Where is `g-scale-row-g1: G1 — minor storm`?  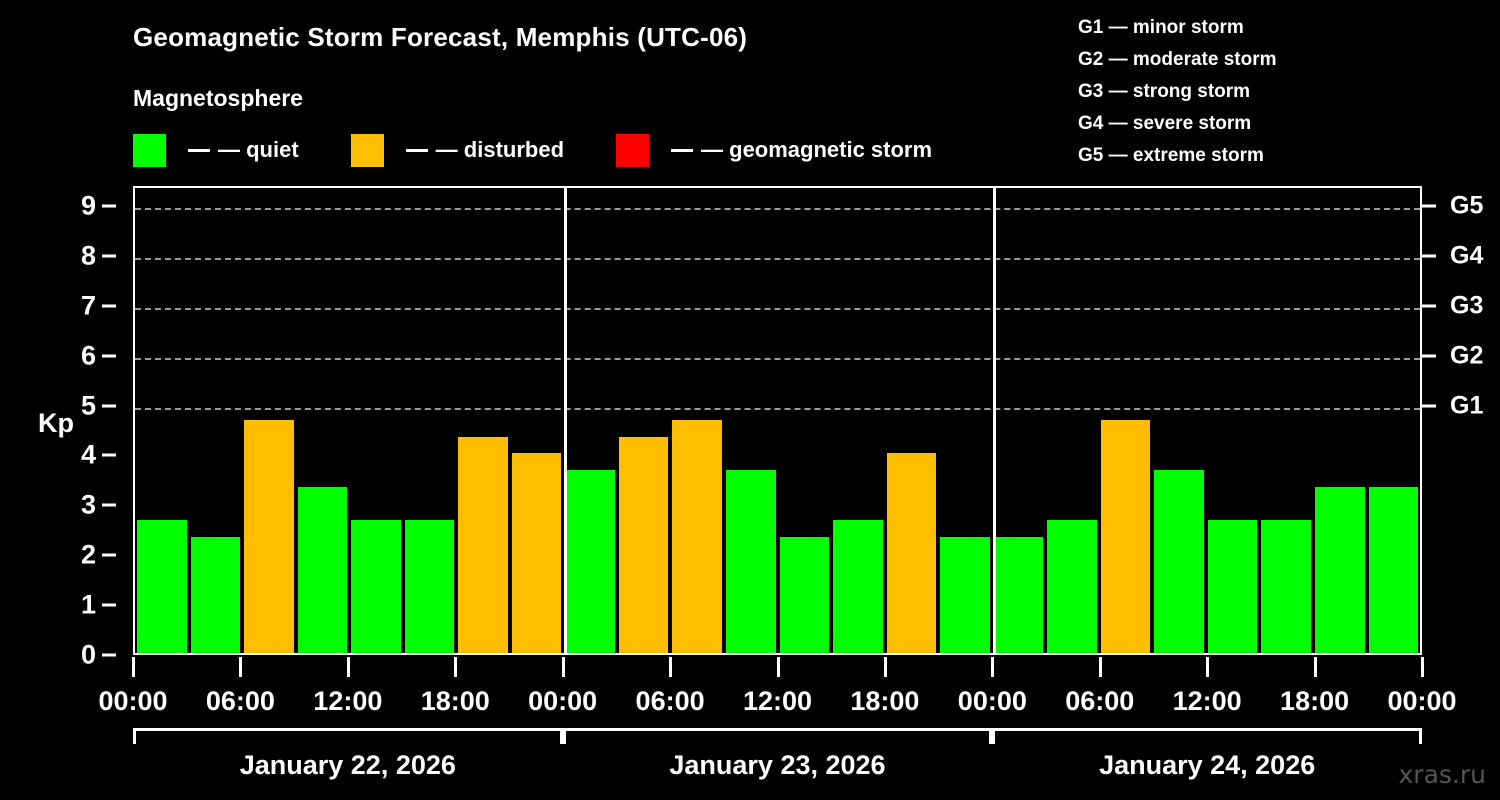
g-scale-row-g1: G1 — minor storm is located at coordinates (1161, 27).